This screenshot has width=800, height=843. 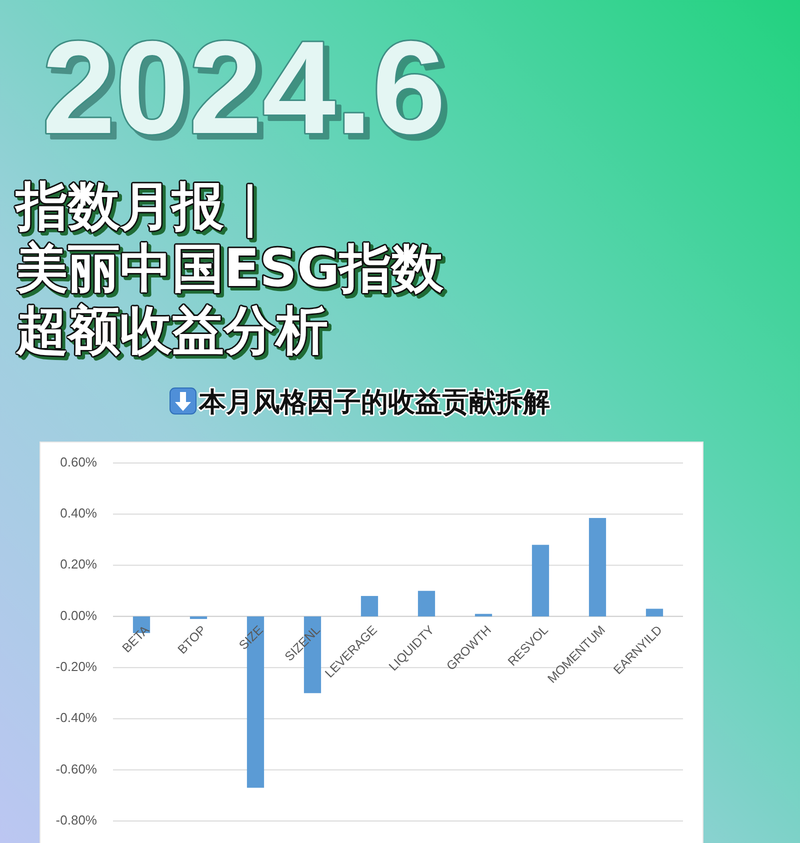 What do you see at coordinates (374, 402) in the screenshot?
I see `chart-subtitle: 本月风格因子的收益贡献拆解` at bounding box center [374, 402].